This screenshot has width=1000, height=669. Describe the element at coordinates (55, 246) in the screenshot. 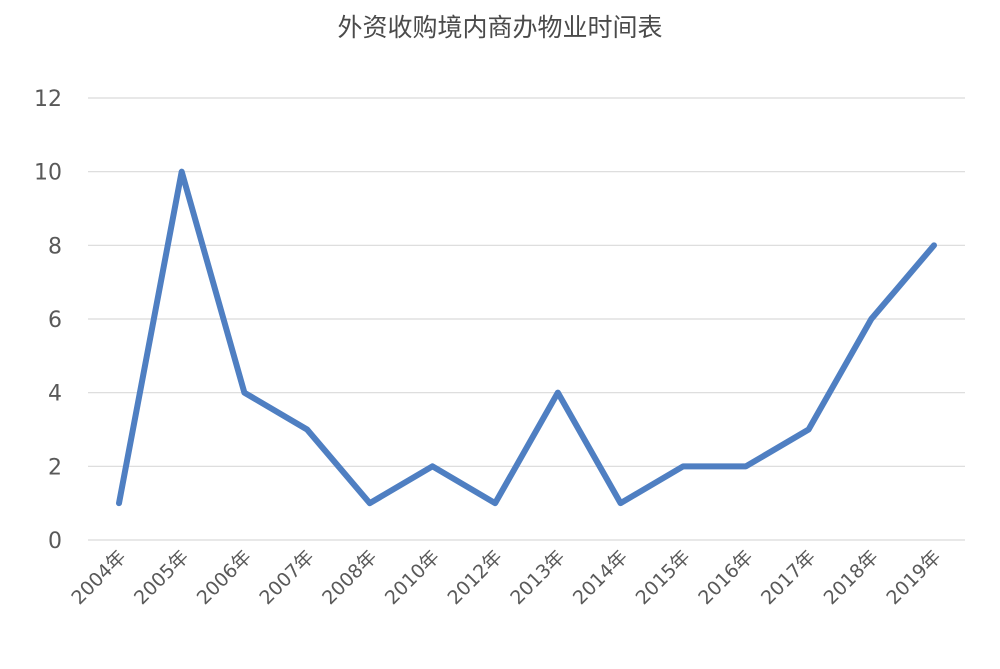

I see `y-tick-label: 8` at that location.